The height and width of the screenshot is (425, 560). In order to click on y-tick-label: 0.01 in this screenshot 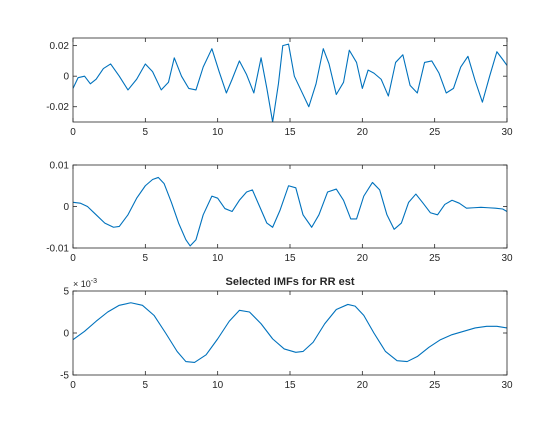, I will do `click(60, 166)`.